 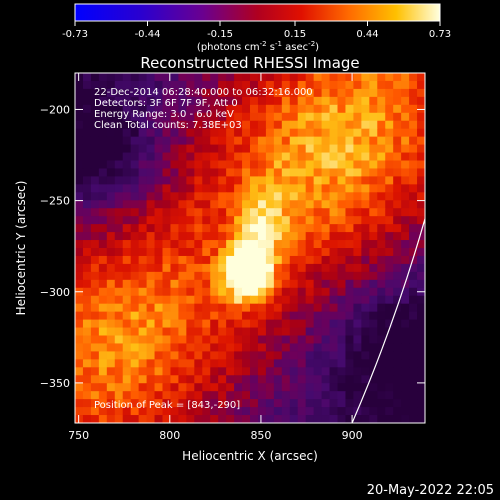 What do you see at coordinates (55, 292) in the screenshot?
I see `y-tick-label: −300` at bounding box center [55, 292].